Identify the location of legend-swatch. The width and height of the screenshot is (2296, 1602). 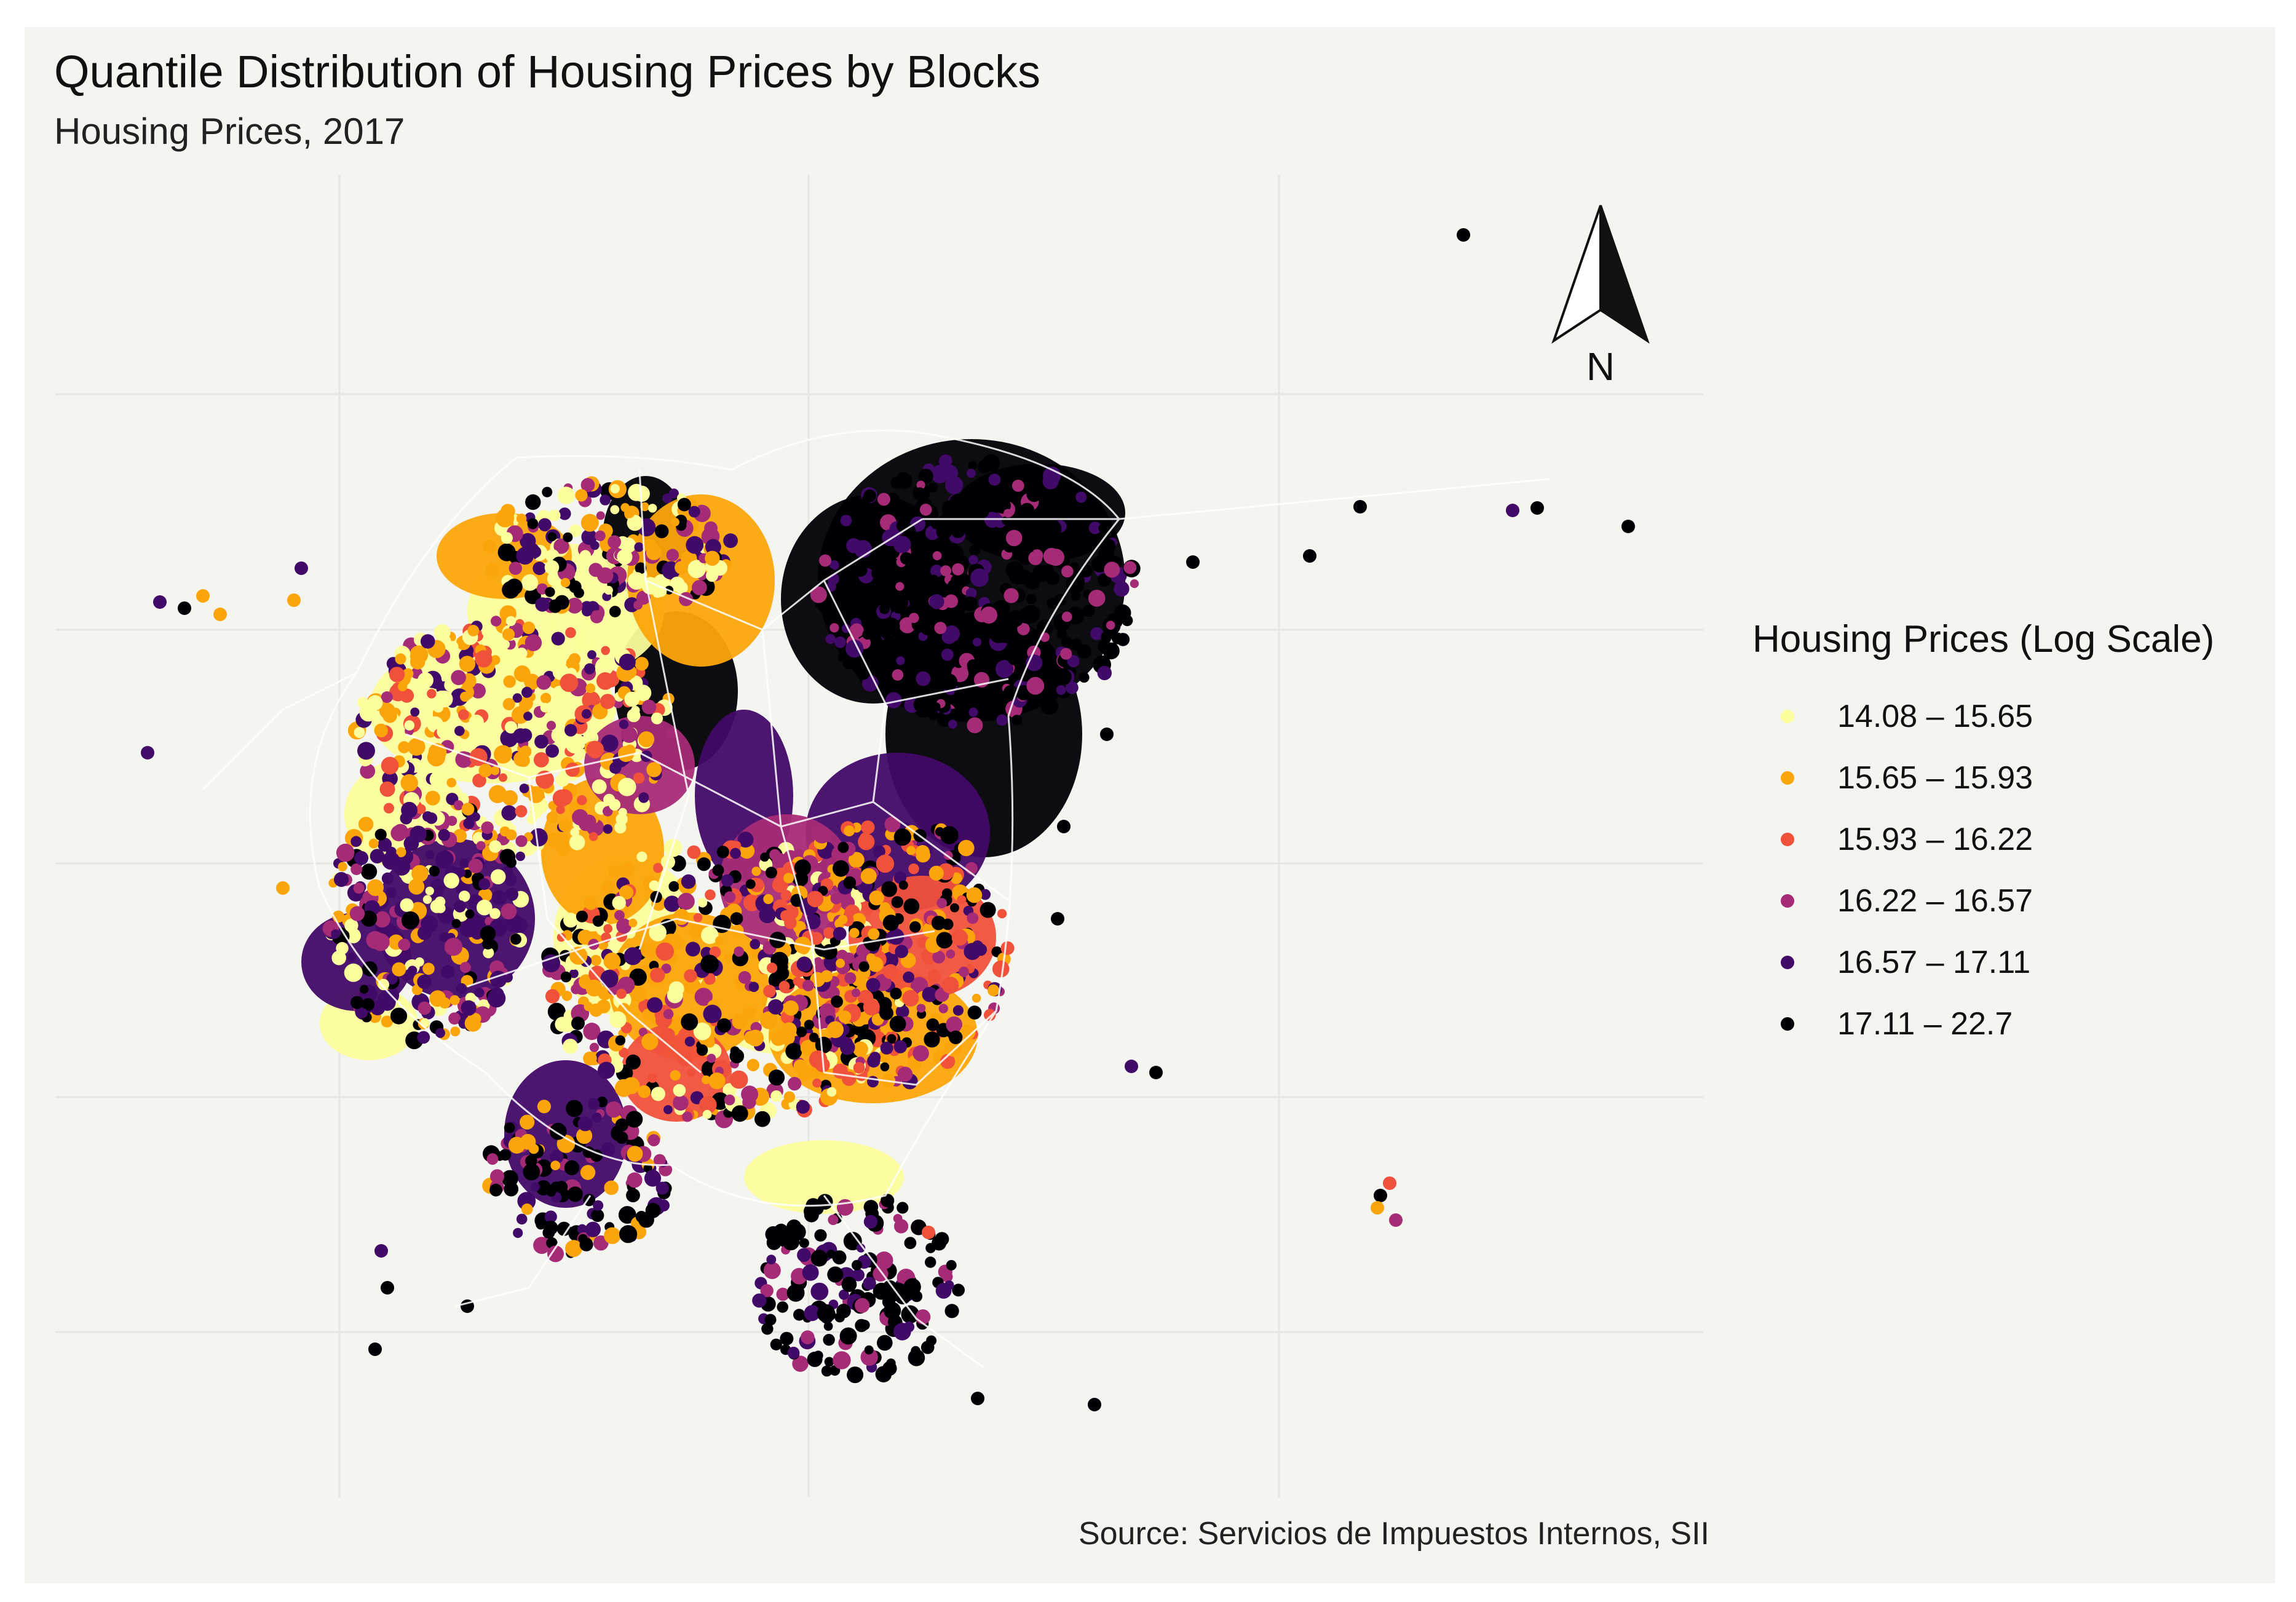
(1787, 840).